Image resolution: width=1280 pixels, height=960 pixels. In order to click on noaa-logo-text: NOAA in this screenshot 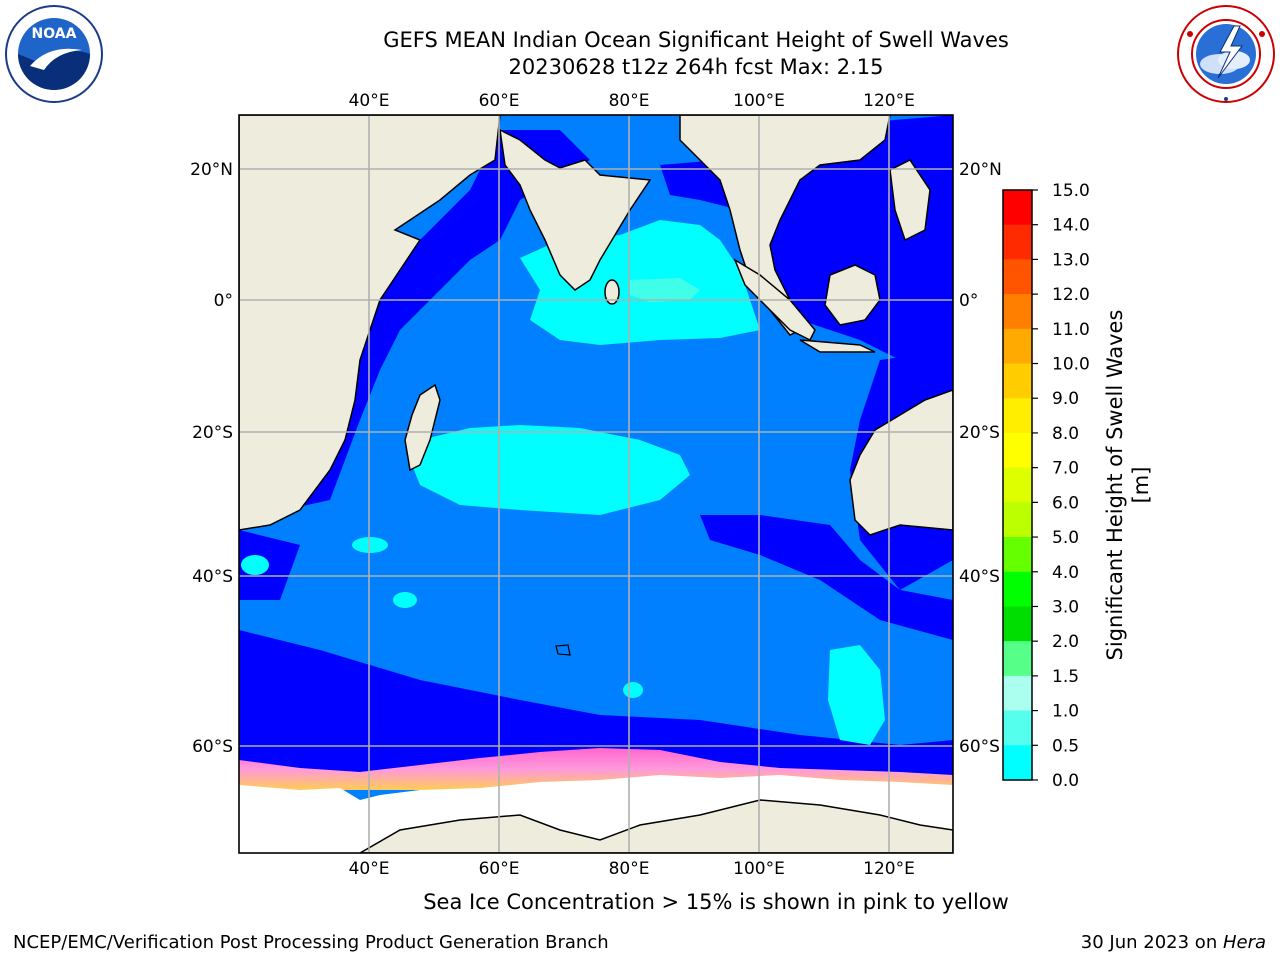, I will do `click(54, 34)`.